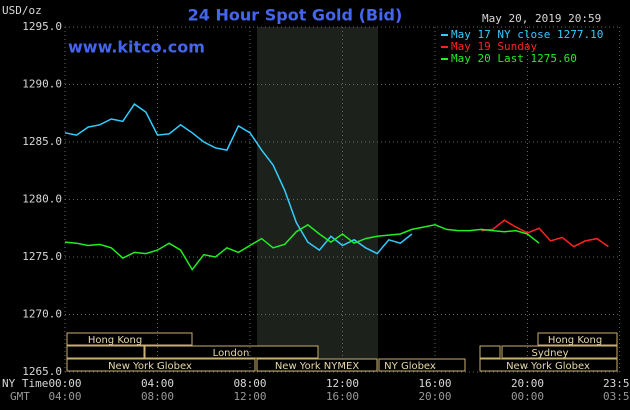 Image resolution: width=630 pixels, height=410 pixels. Describe the element at coordinates (249, 383) in the screenshot. I see `x-tick-label: 08:00` at that location.